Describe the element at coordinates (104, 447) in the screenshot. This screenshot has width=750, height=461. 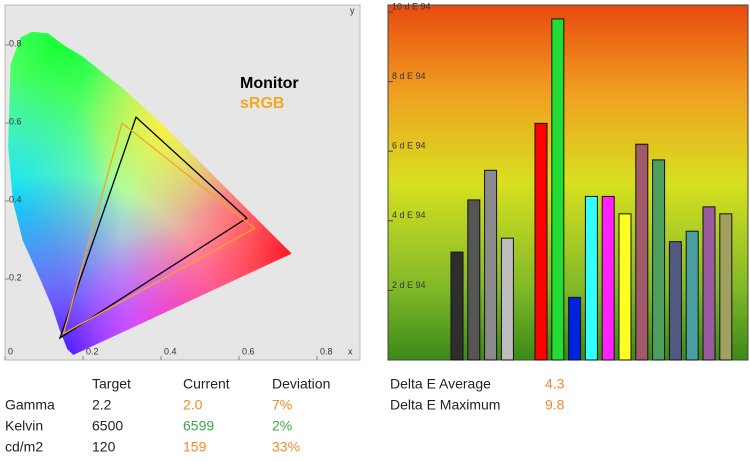
I see `table-cell: 120` at that location.